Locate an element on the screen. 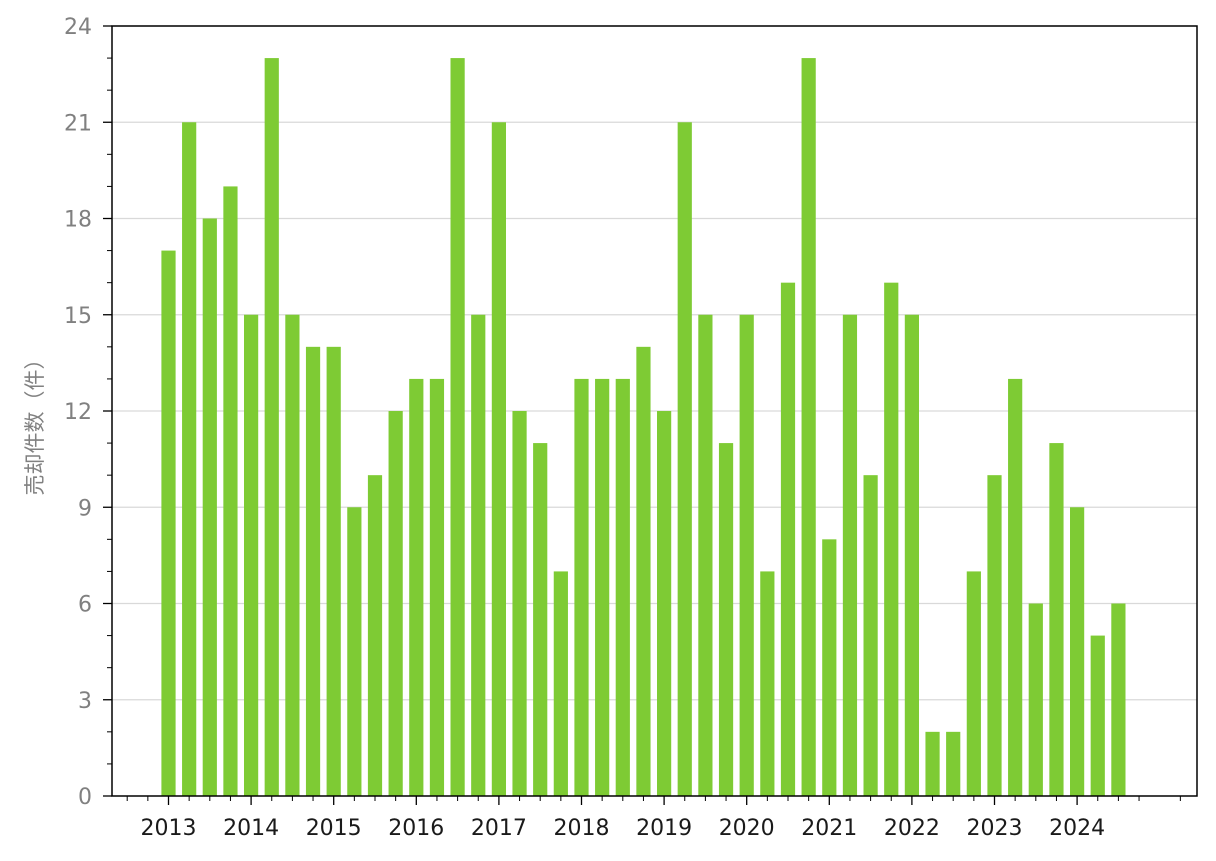  bar-2022-Q4 is located at coordinates (973, 683).